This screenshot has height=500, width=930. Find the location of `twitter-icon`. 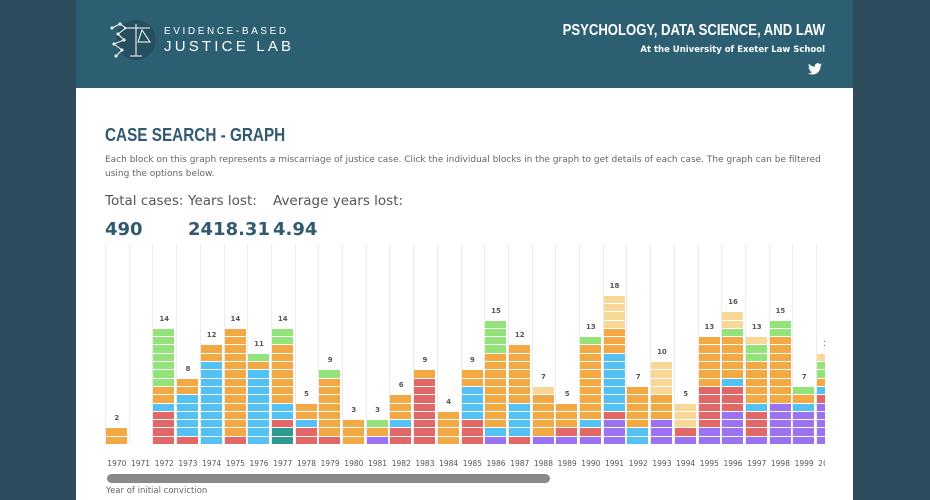

twitter-icon is located at coordinates (815, 69).